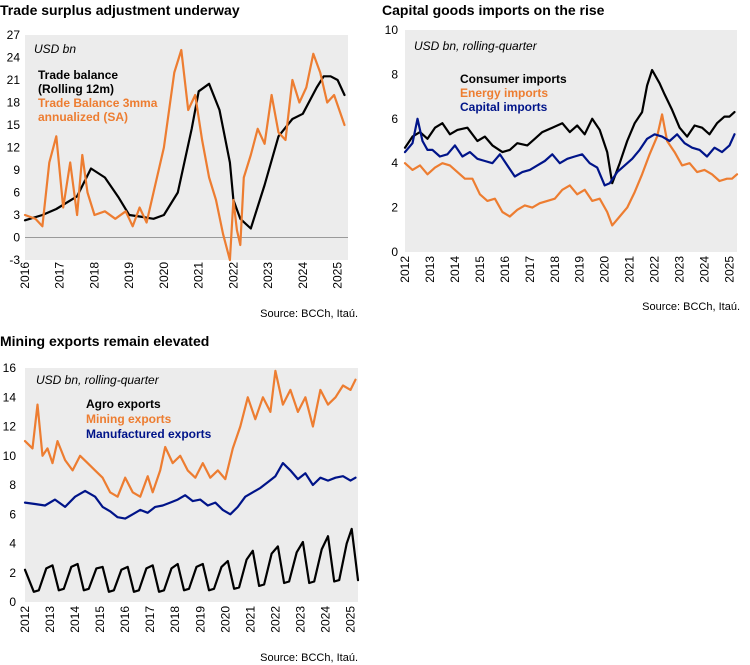 This screenshot has width=750, height=665. I want to click on chart2-ytick-label: 2, so click(394, 208).